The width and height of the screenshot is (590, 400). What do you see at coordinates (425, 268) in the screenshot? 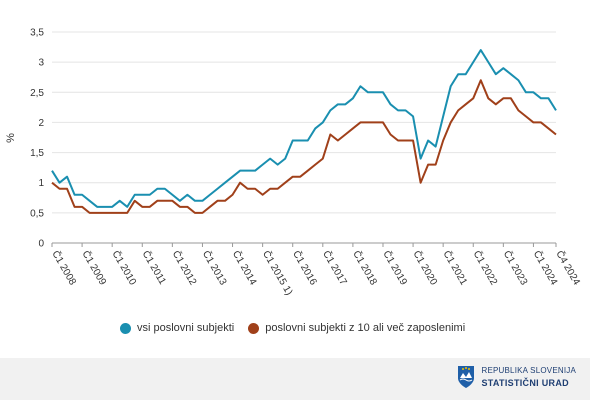
I see `x-tick-label: Č1 2020` at bounding box center [425, 268].